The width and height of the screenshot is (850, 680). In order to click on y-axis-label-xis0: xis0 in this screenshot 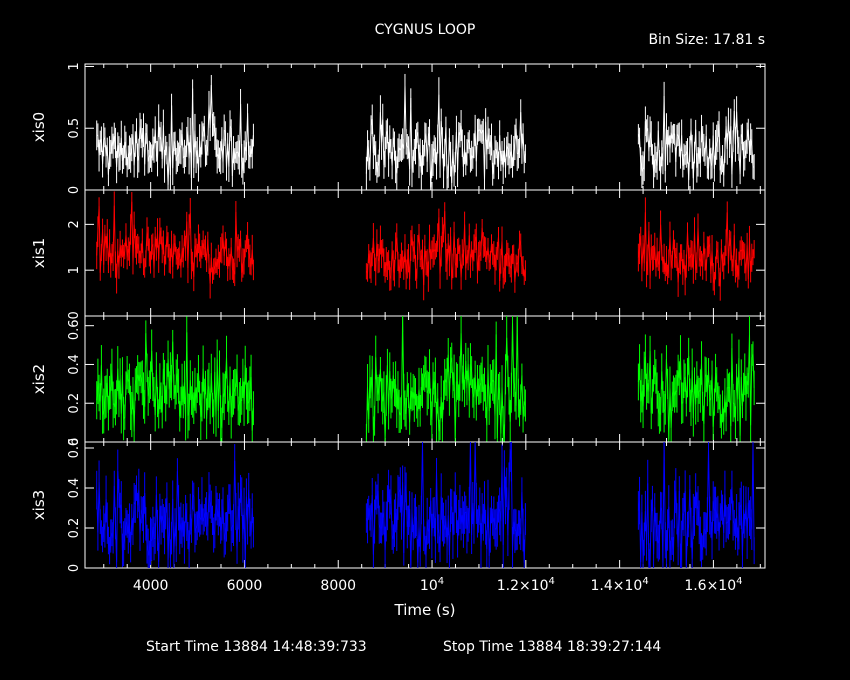, I will do `click(39, 127)`.